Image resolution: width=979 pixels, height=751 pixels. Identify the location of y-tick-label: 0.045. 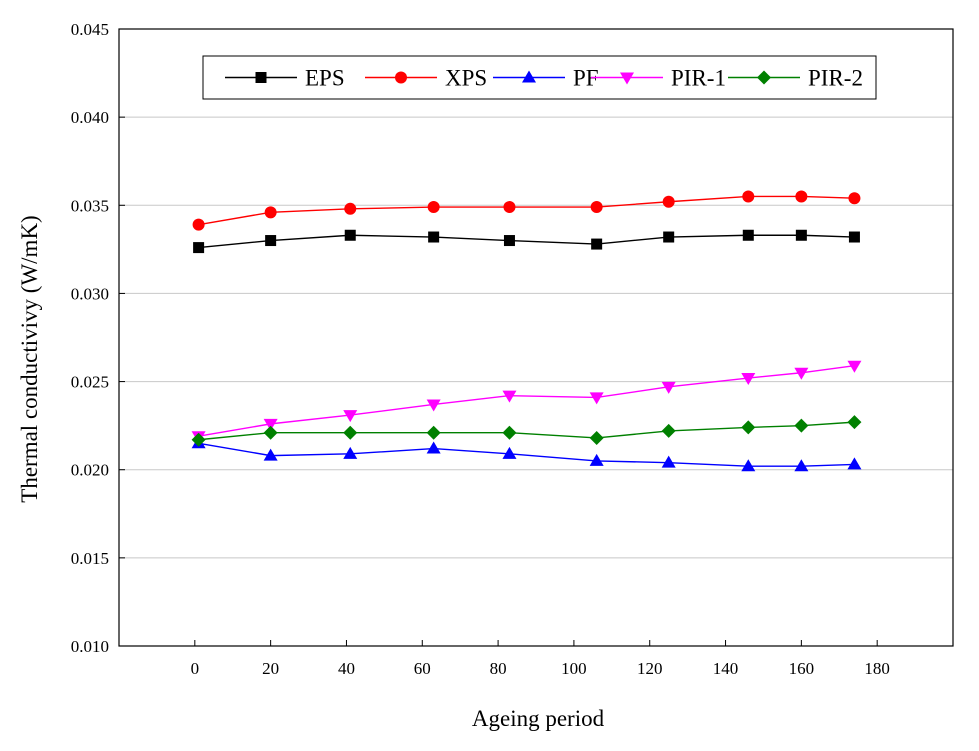
(90, 29).